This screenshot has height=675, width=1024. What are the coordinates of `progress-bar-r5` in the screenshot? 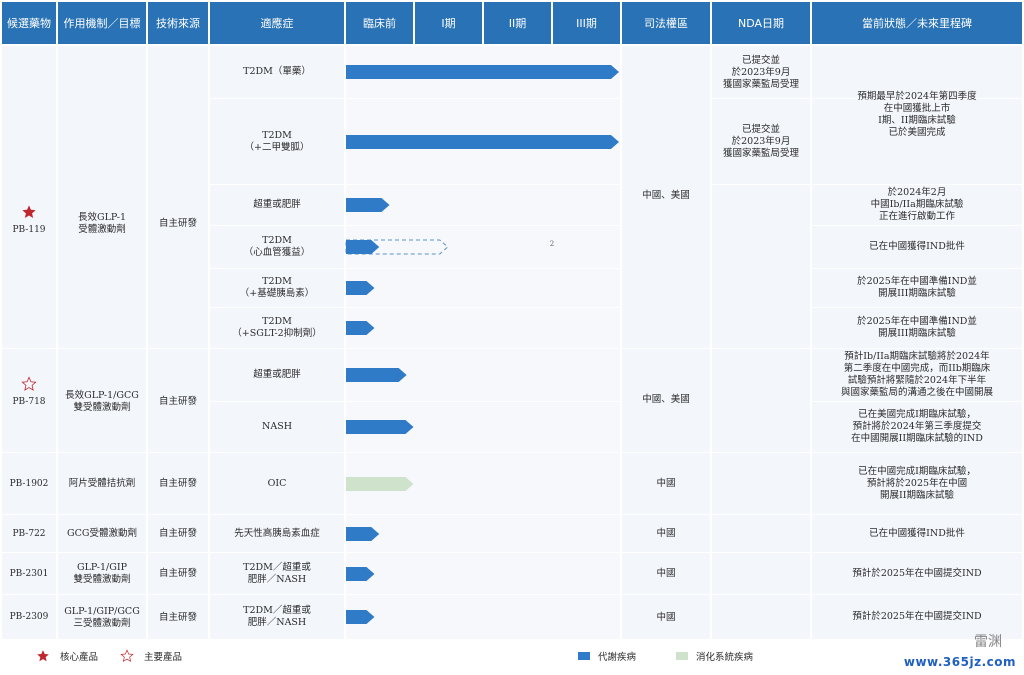 It's located at (360, 288).